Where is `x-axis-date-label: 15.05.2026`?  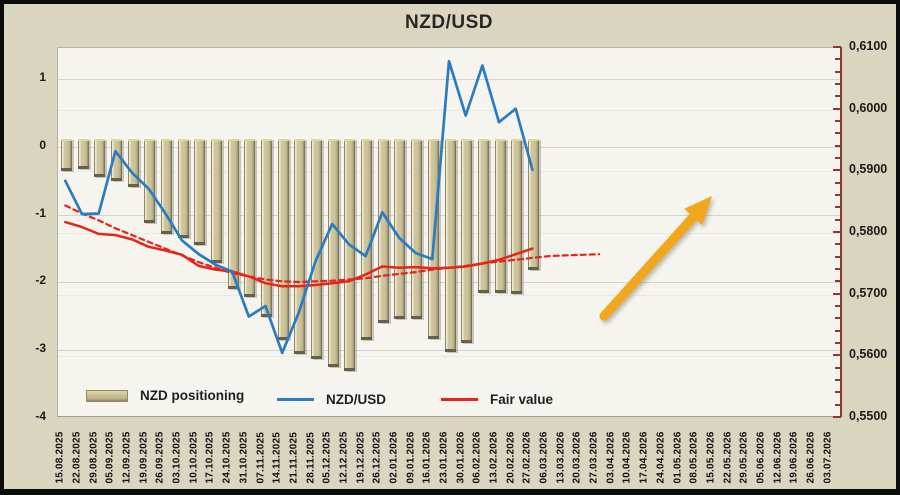
x-axis-date-label: 15.05.2026 is located at coordinates (711, 457).